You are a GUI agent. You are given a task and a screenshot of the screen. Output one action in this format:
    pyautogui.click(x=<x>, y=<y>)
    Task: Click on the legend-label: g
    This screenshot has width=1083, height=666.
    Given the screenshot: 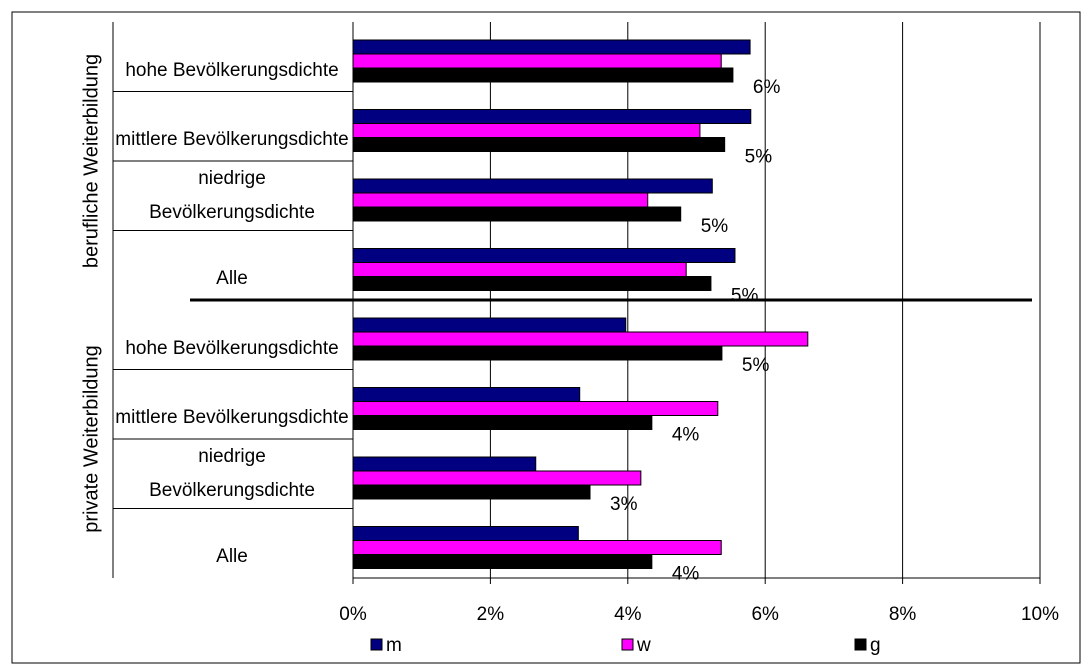 What is the action you would take?
    pyautogui.click(x=875, y=645)
    